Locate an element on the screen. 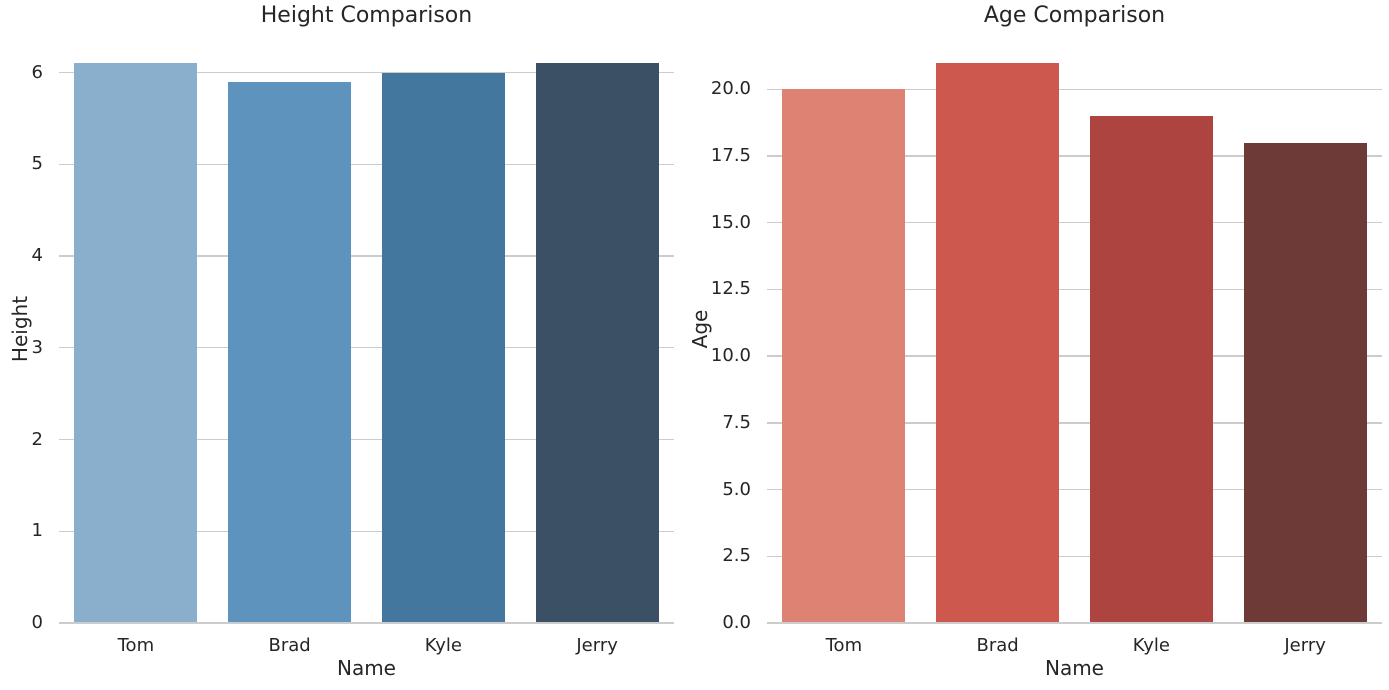 Image resolution: width=1389 pixels, height=690 pixels. y-tick-label: 7.5 is located at coordinates (736, 422).